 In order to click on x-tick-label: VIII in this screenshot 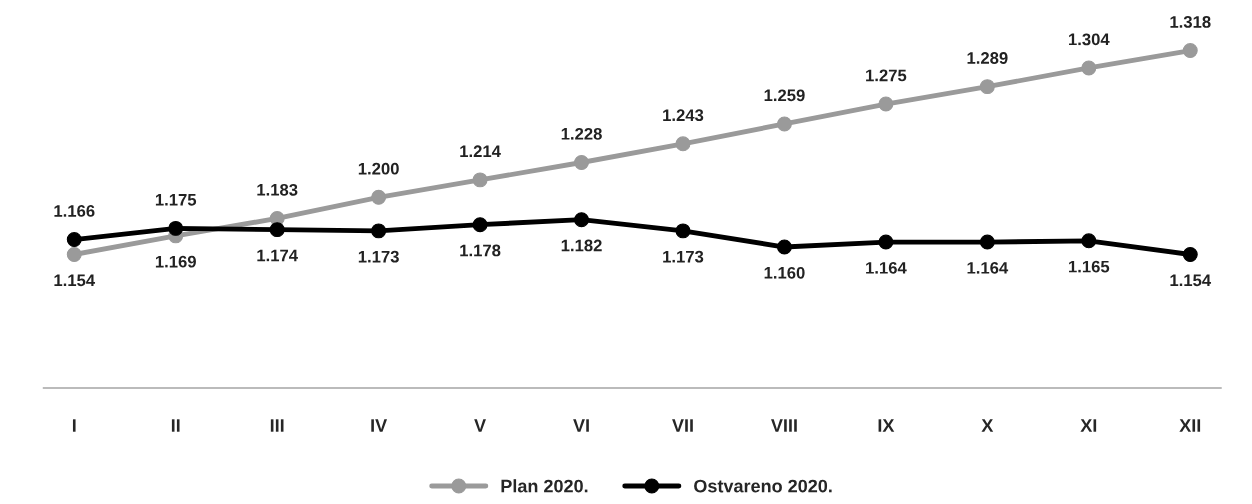, I will do `click(784, 425)`.